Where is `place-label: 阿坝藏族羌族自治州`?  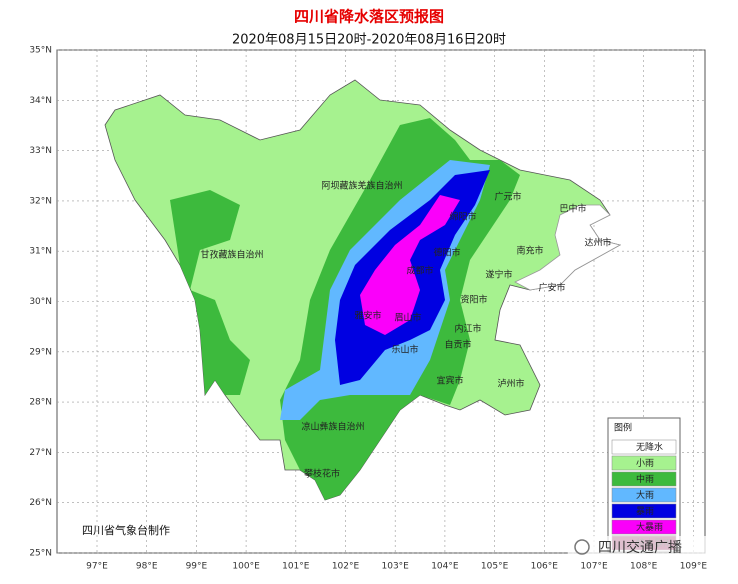 place-label: 阿坝藏族羌族自治州 is located at coordinates (361, 186).